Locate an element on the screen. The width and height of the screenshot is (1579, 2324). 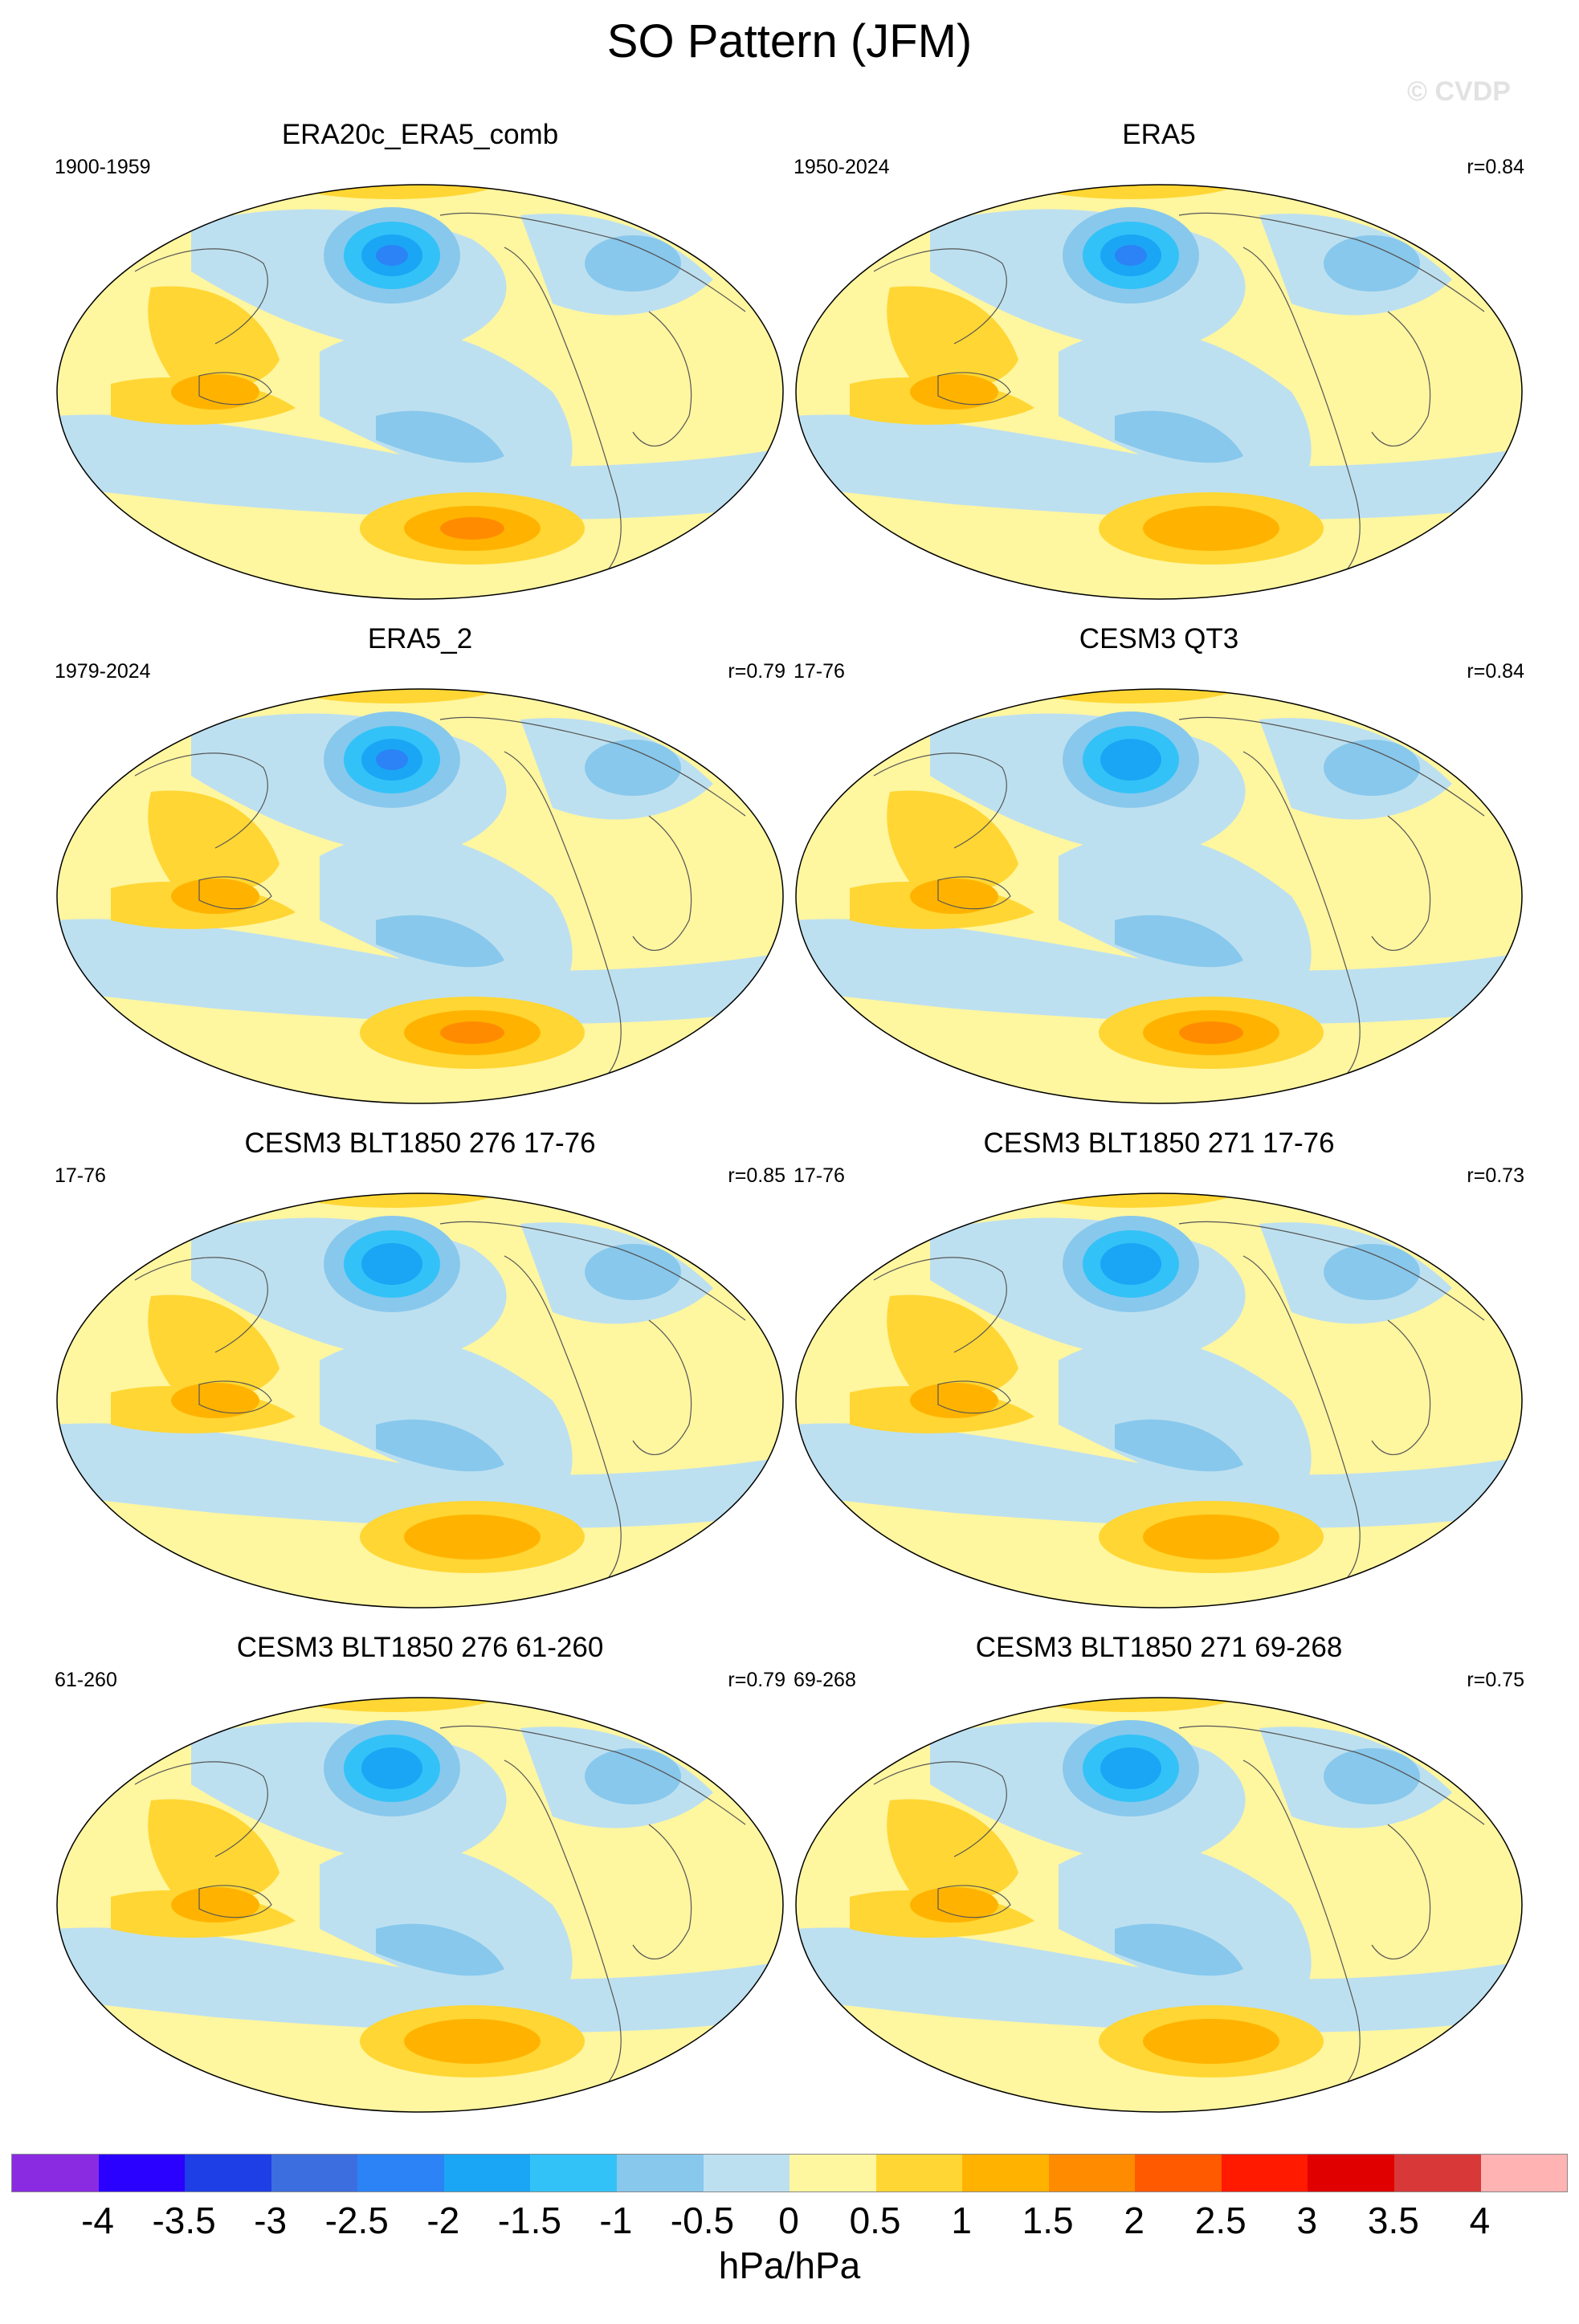
colorbar-tick-label: 2.5 is located at coordinates (1220, 2221).